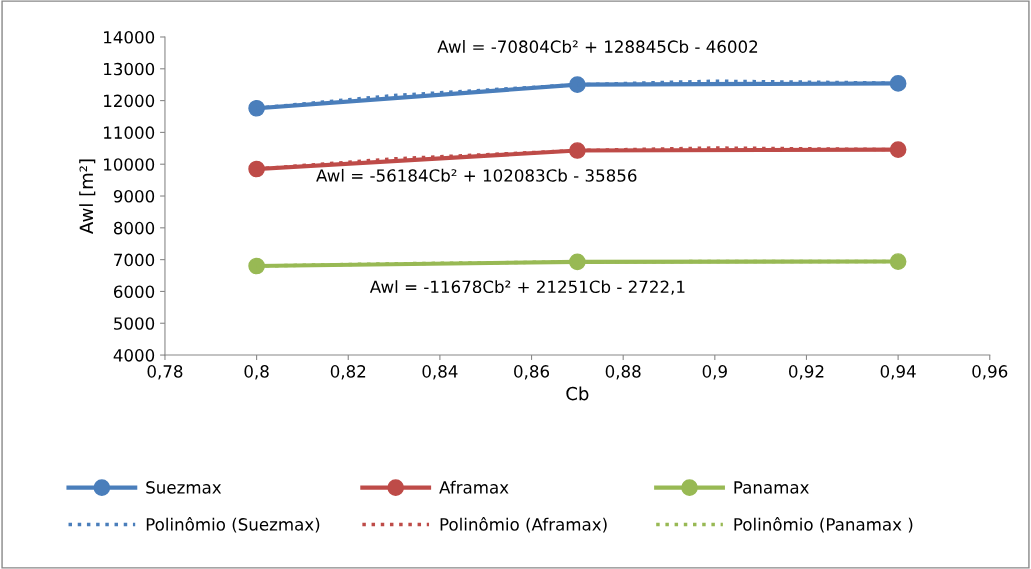 This screenshot has width=1031, height=569. I want to click on x-tick-label: 0,88, so click(623, 372).